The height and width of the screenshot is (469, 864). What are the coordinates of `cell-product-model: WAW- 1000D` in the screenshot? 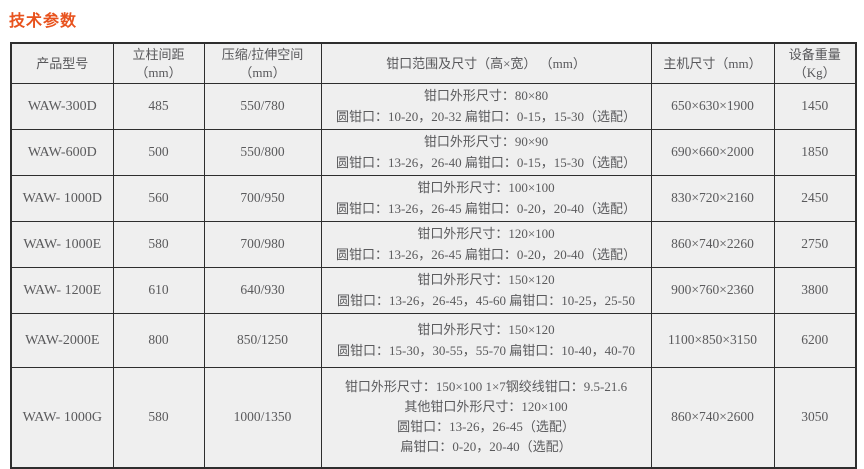 It's located at (62, 199).